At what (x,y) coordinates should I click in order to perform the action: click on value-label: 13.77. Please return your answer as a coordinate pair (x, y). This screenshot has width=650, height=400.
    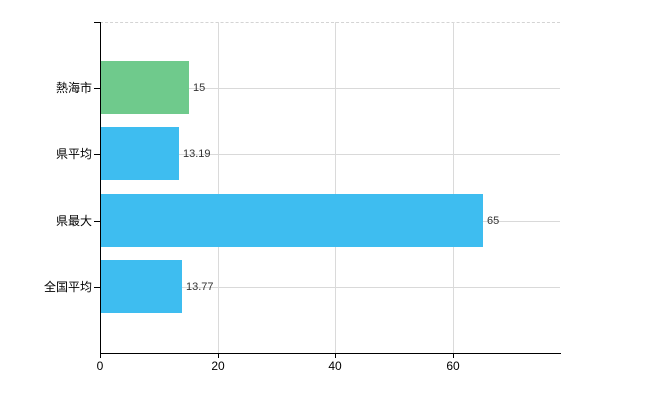
    Looking at the image, I should click on (200, 287).